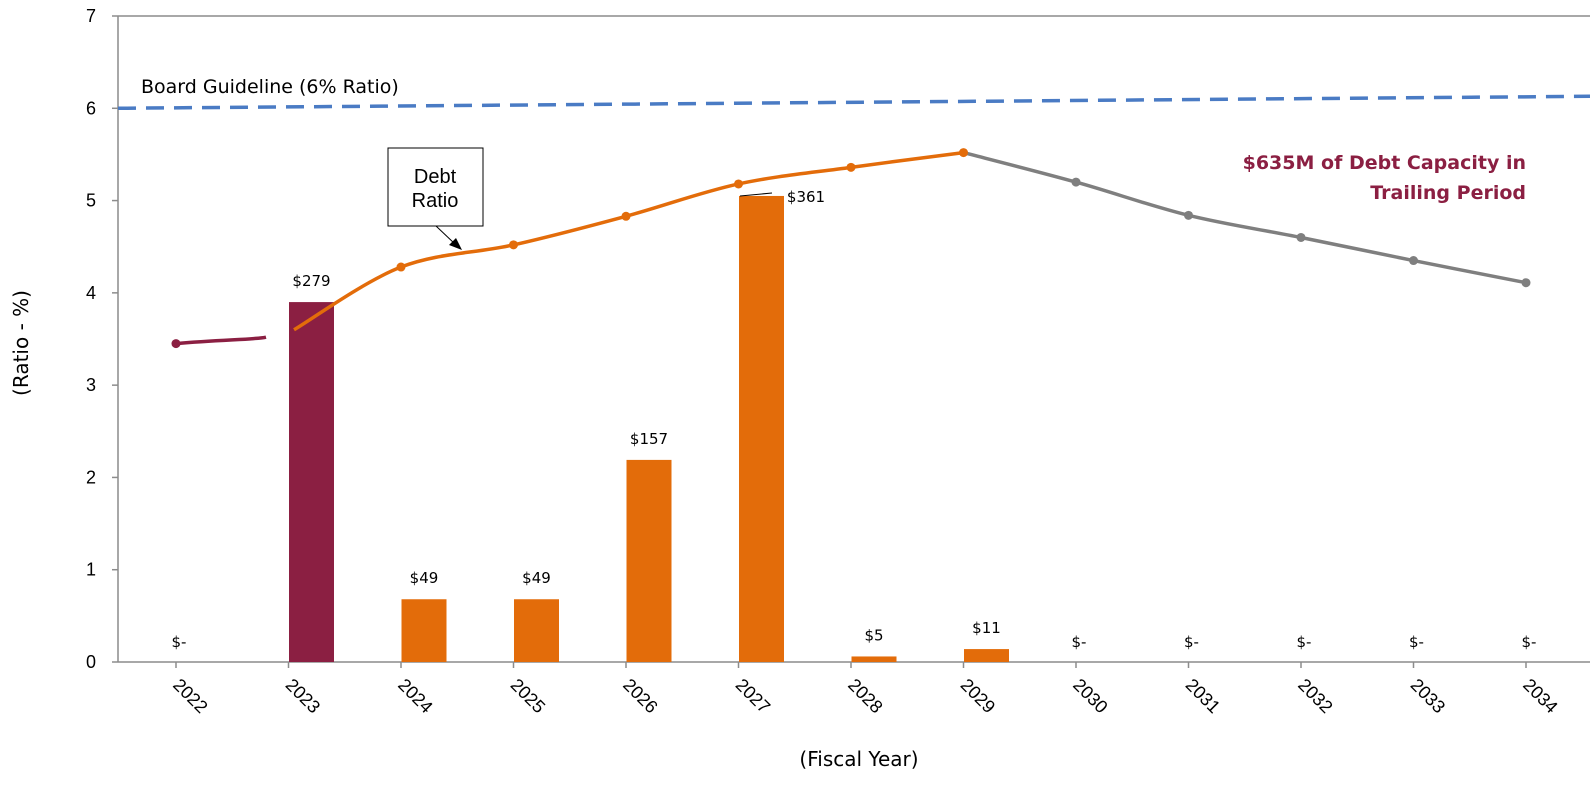  Describe the element at coordinates (303, 696) in the screenshot. I see `x-tick-label: 2023` at that location.